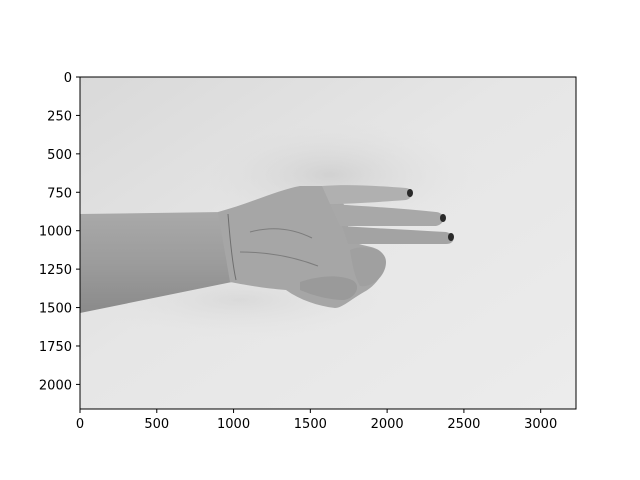 This screenshot has width=640, height=480. I want to click on y-tick-label: 1750, so click(55, 347).